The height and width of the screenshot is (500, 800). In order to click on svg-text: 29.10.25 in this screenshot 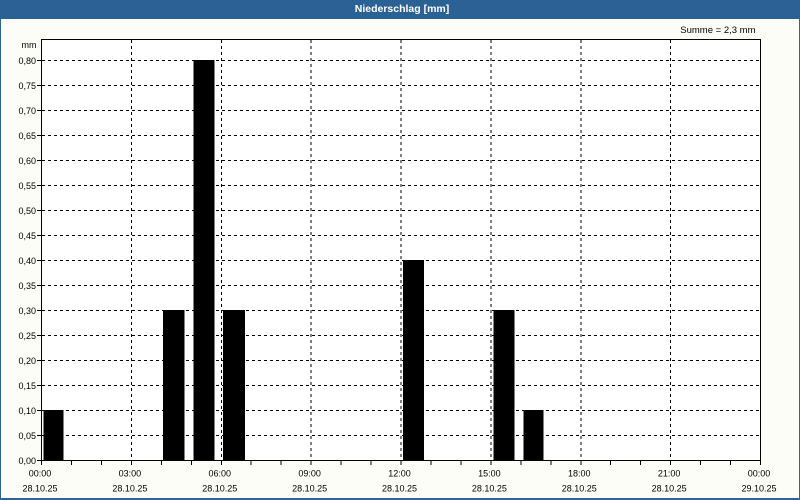, I will do `click(758, 489)`.